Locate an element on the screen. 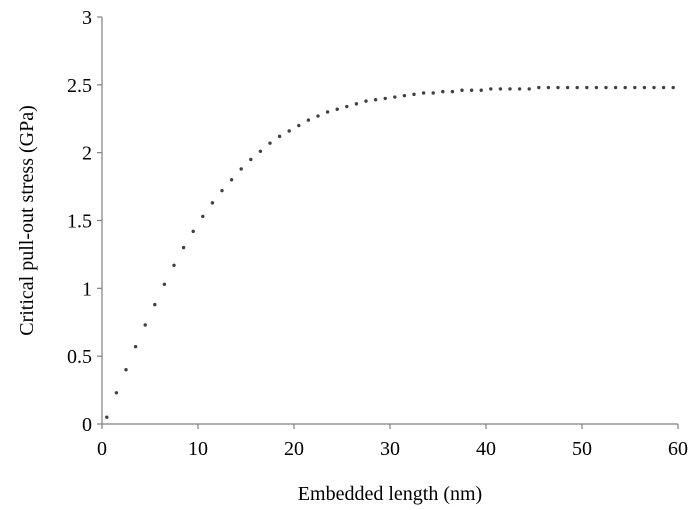 Image resolution: width=696 pixels, height=510 pixels. x-tick-label: 30 is located at coordinates (390, 449).